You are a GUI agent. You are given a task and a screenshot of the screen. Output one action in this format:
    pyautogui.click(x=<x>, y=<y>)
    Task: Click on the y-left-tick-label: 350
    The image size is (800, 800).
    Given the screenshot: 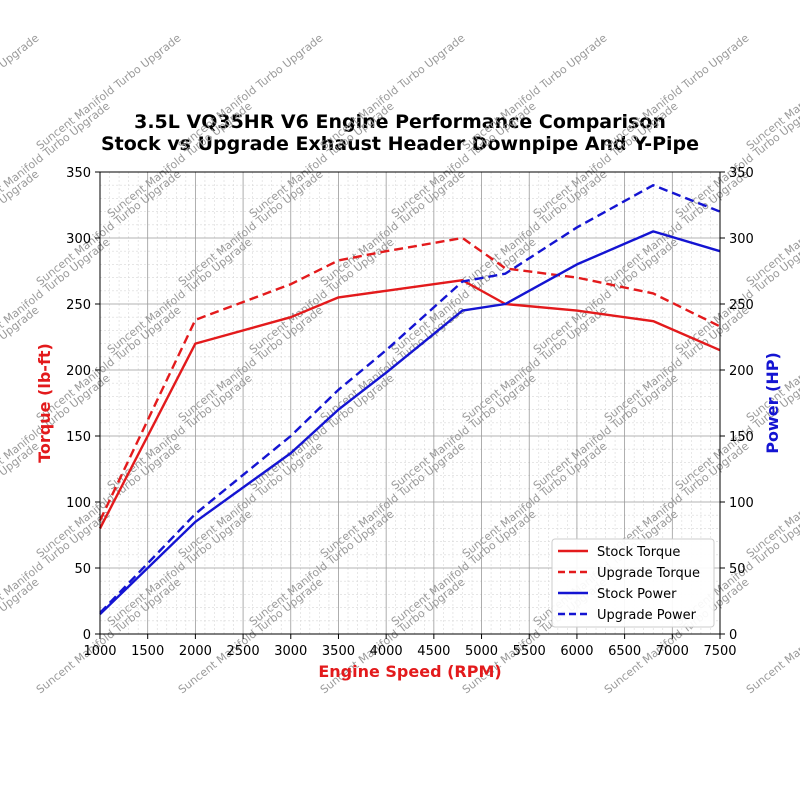 What is the action you would take?
    pyautogui.click(x=78, y=173)
    